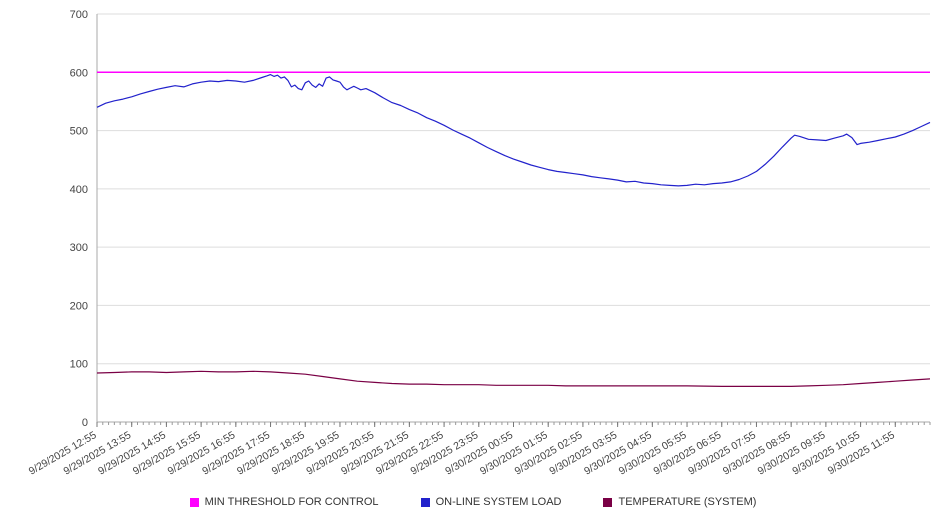 The image size is (946, 526). What do you see at coordinates (79, 365) in the screenshot?
I see `svg-text: 100` at bounding box center [79, 365].